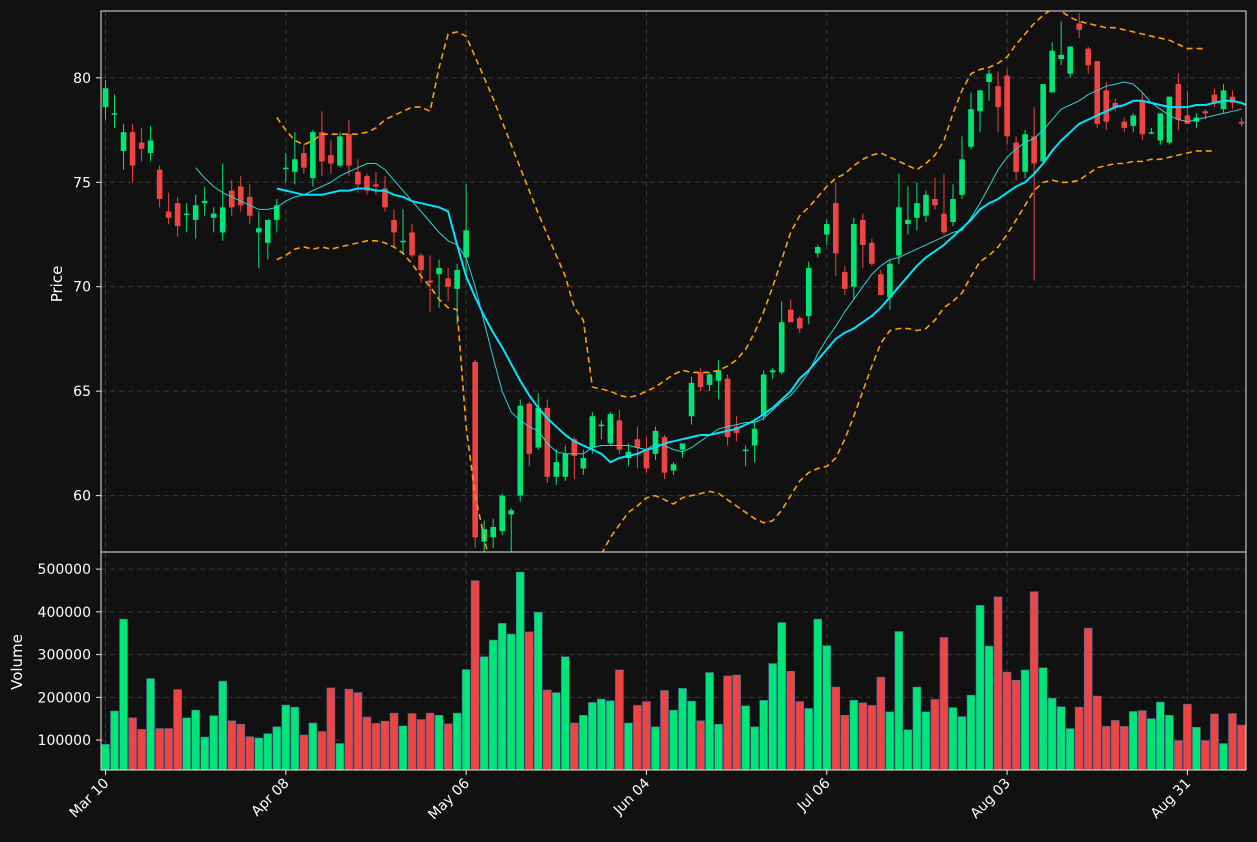 Image resolution: width=1257 pixels, height=842 pixels. Describe the element at coordinates (382, 396) in the screenshot. I see `lower-band-line` at that location.